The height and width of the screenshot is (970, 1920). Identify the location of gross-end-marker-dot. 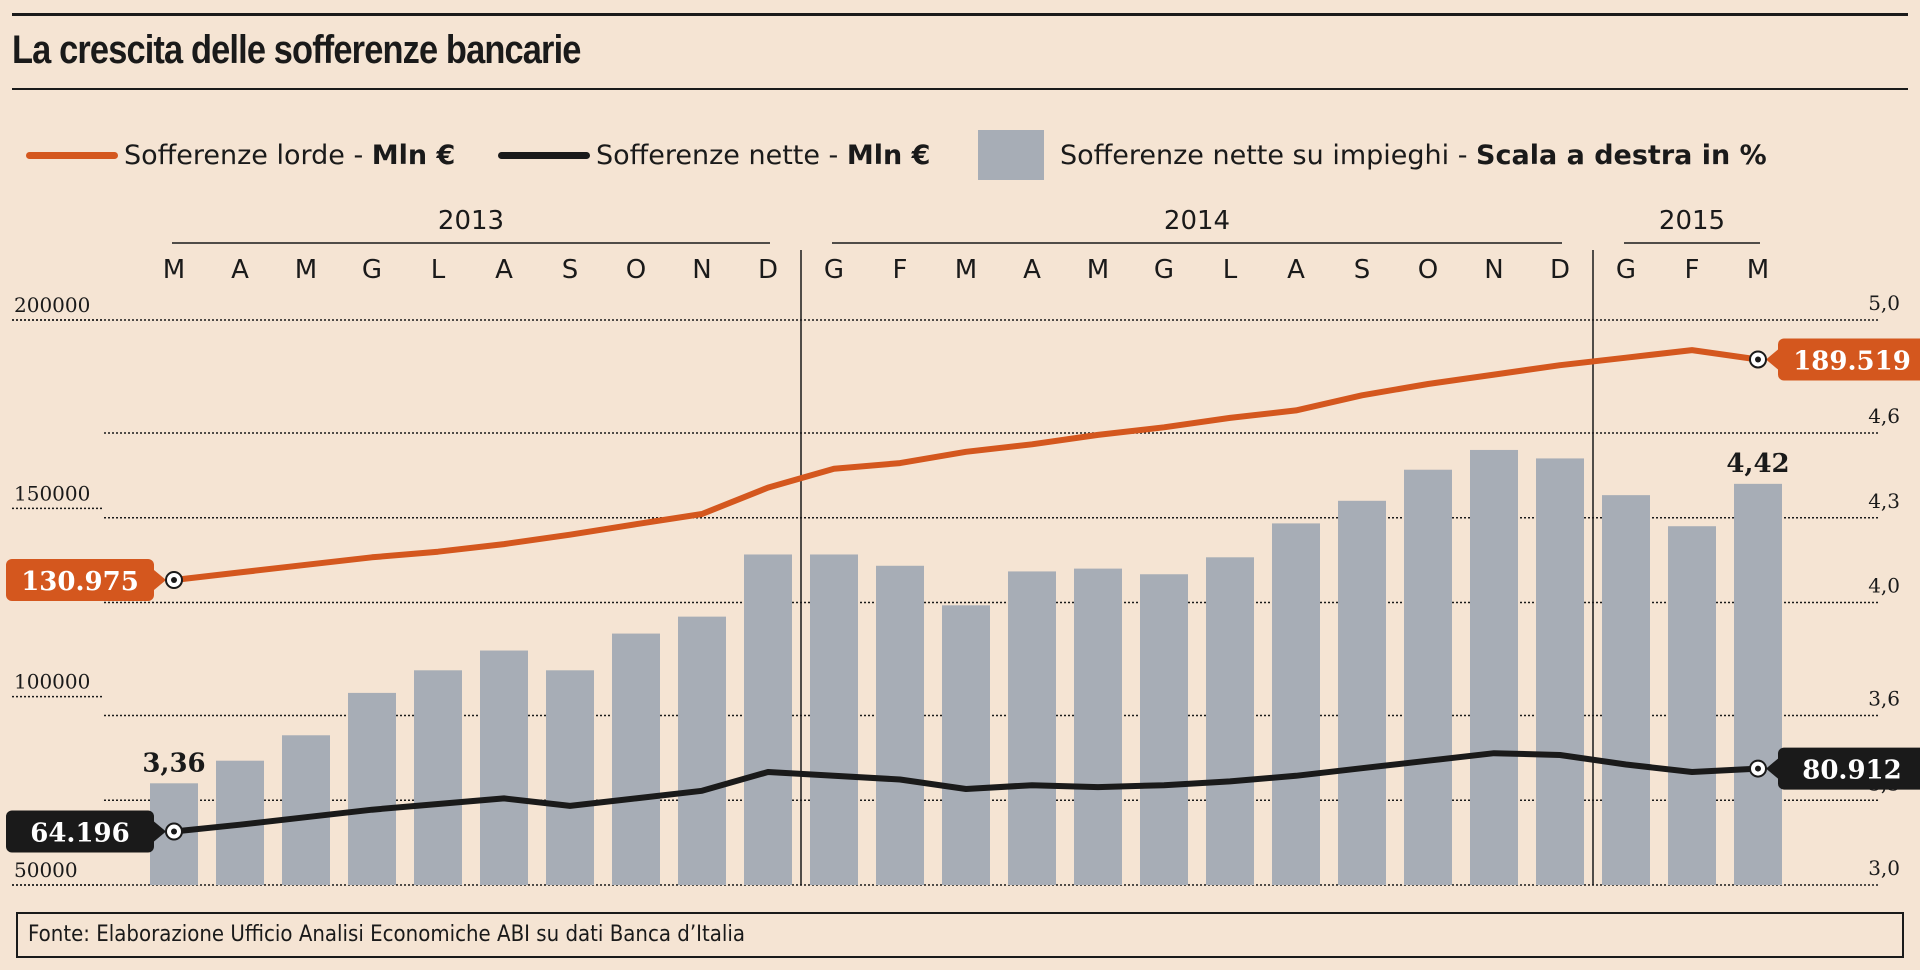
(1758, 359).